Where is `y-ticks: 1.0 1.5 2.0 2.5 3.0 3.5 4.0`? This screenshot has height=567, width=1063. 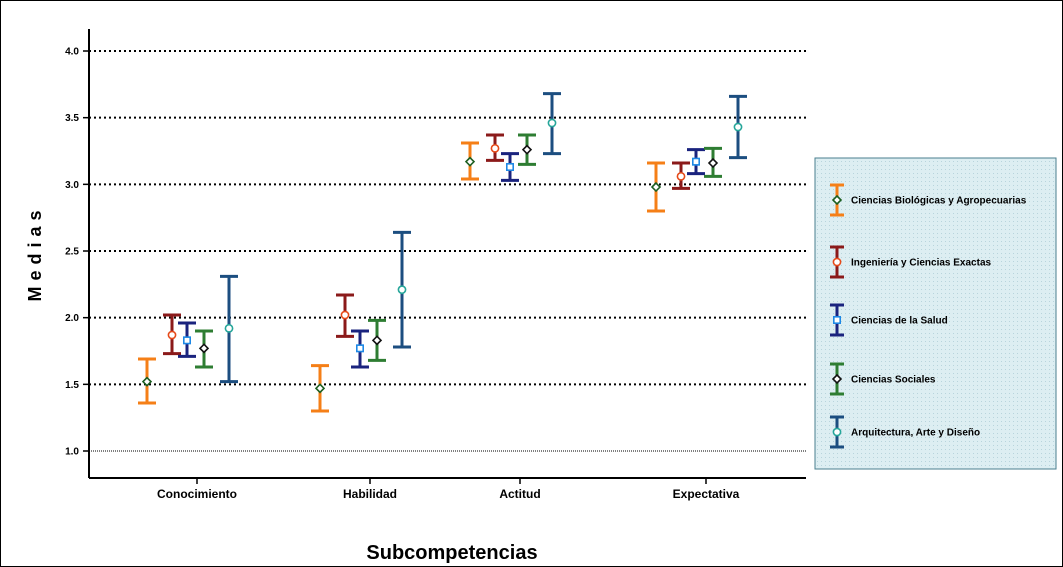
y-ticks: 1.0 1.5 2.0 2.5 3.0 3.5 4.0 is located at coordinates (77, 252).